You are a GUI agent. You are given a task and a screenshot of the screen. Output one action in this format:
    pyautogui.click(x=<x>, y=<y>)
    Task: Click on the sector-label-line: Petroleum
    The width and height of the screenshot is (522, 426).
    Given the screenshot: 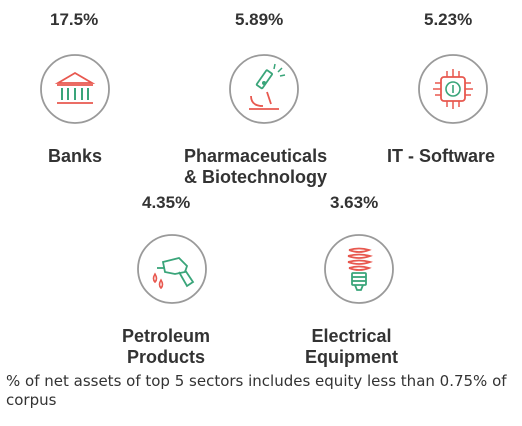 What is the action you would take?
    pyautogui.click(x=166, y=336)
    